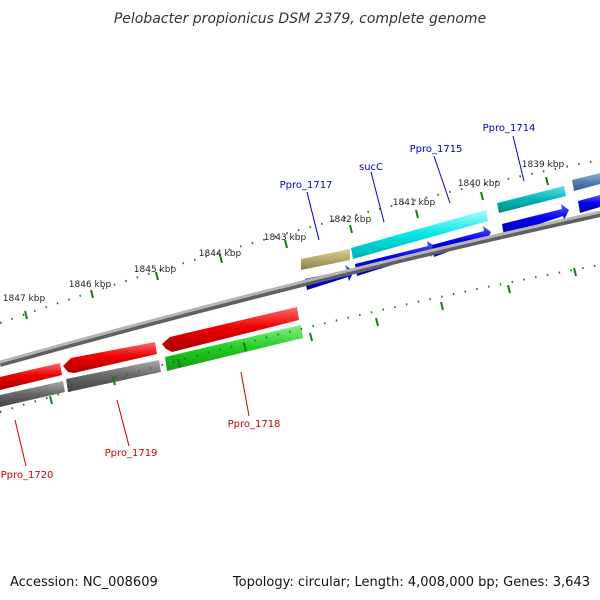 The width and height of the screenshot is (600, 600). Describe the element at coordinates (589, 204) in the screenshot. I see `cds-arrow-partial` at that location.